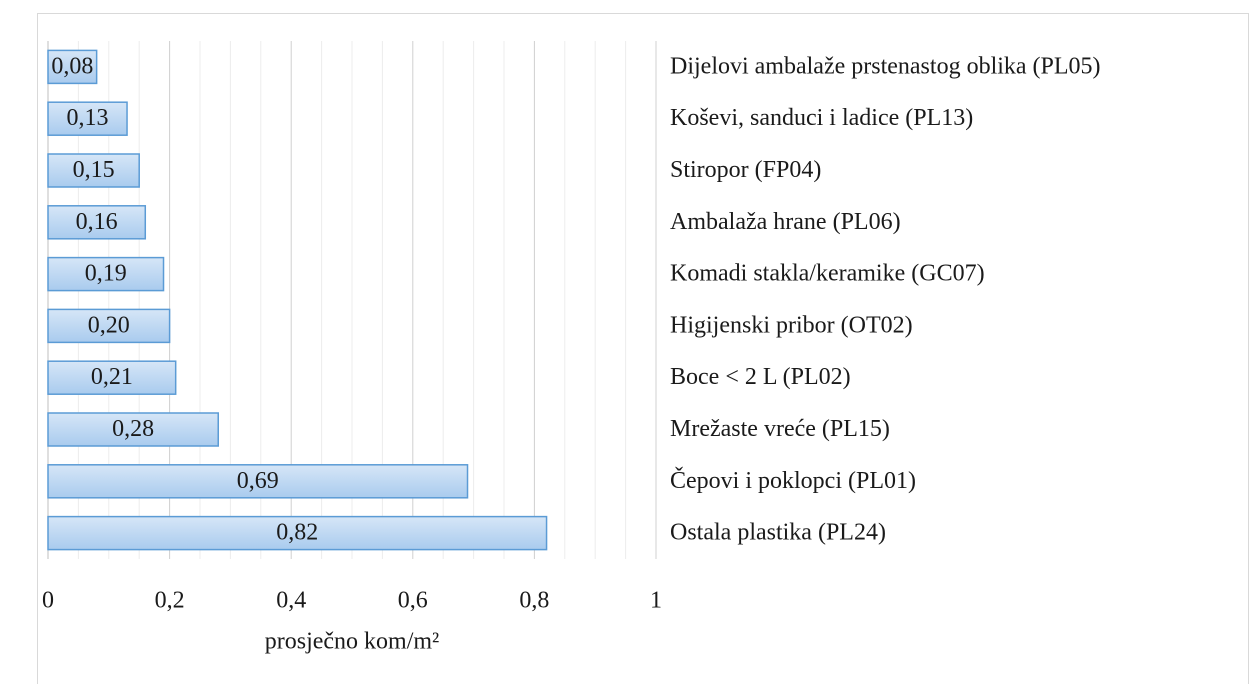 This screenshot has height=684, width=1249. I want to click on x-tick-label: 0,8, so click(534, 601).